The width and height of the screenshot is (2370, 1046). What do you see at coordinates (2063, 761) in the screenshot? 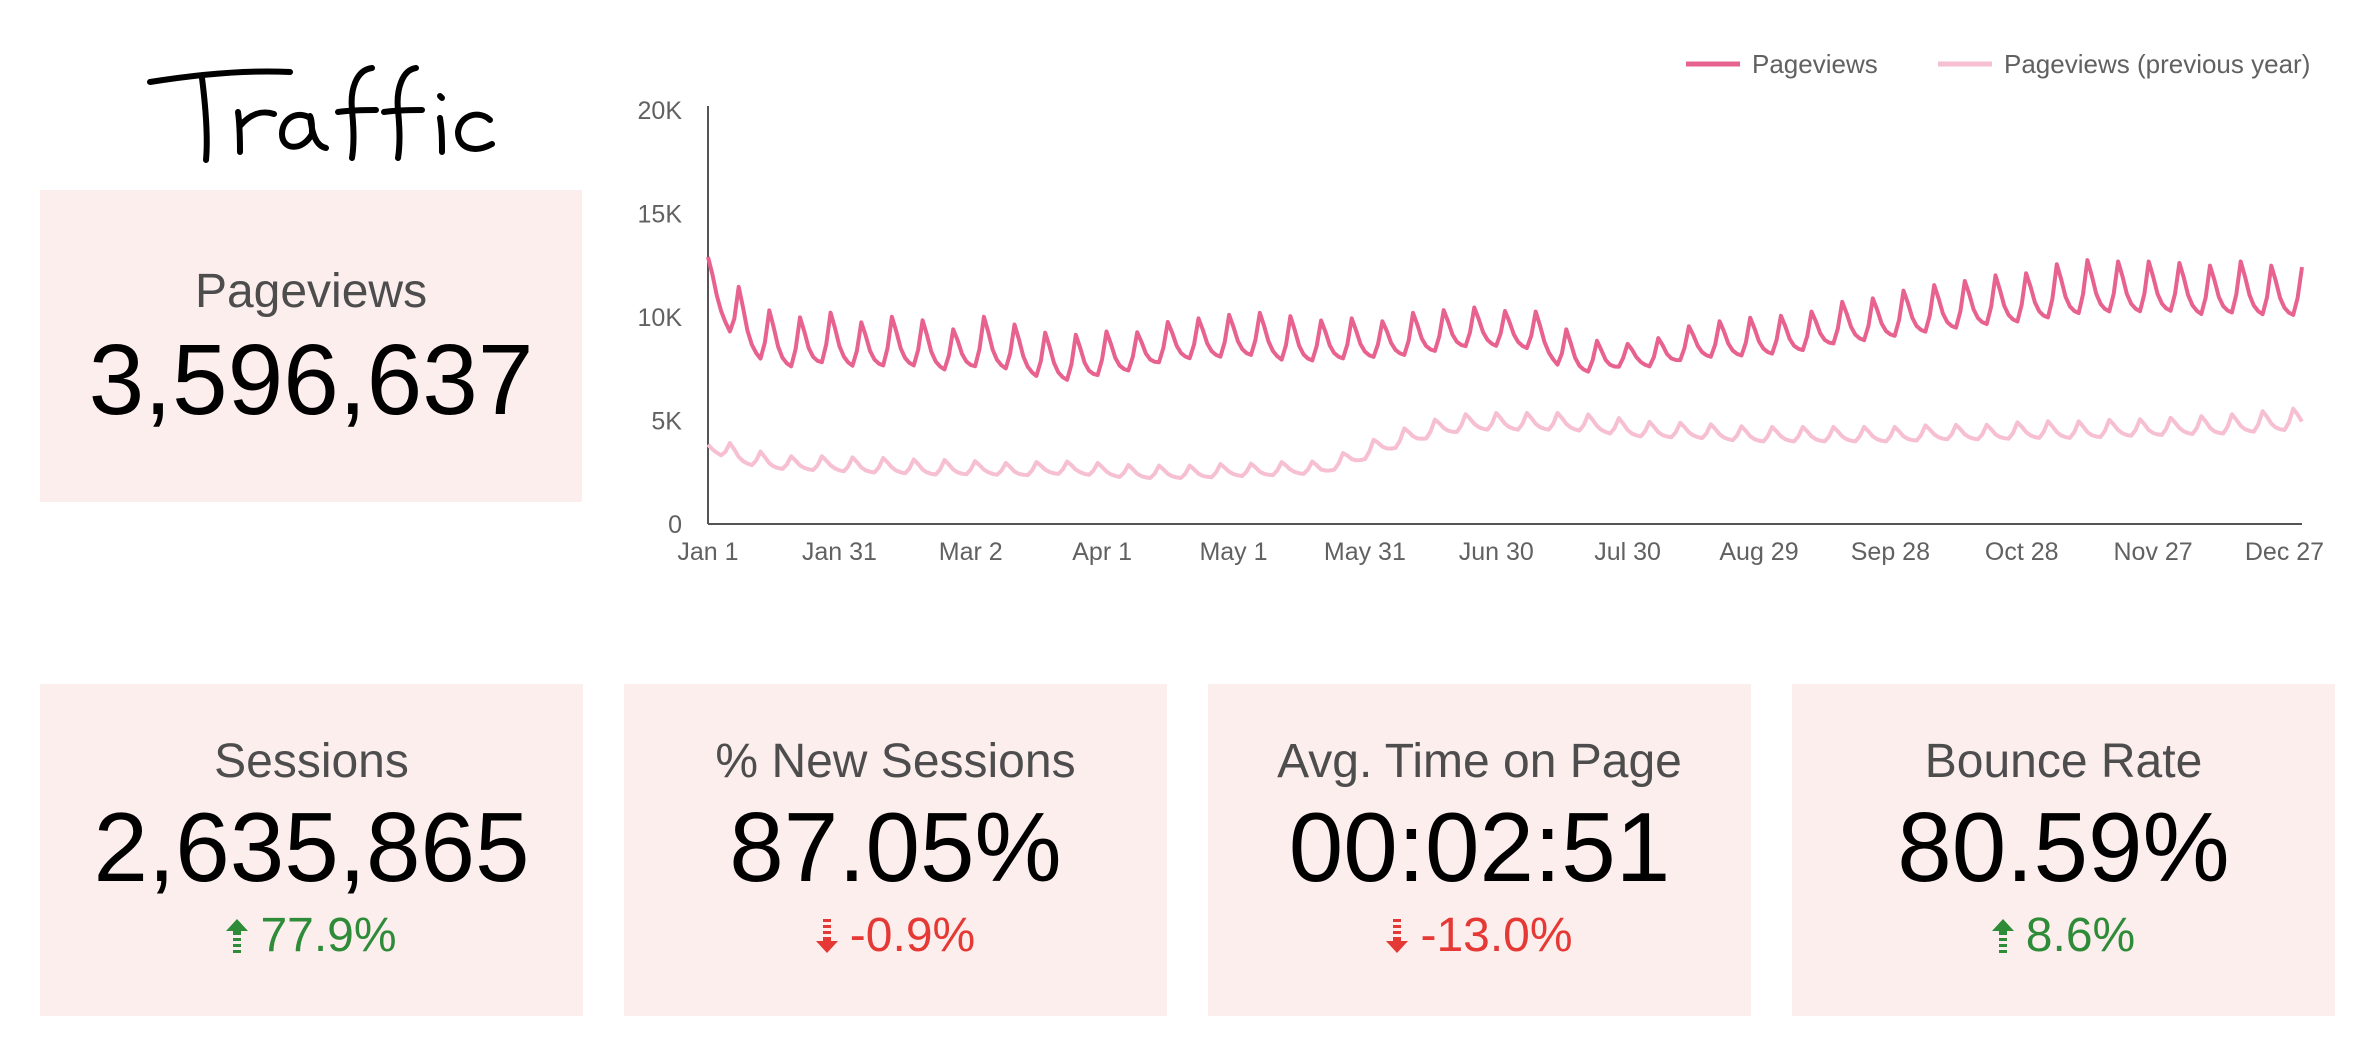
I see `bounce-rate-label: Bounce Rate` at bounding box center [2063, 761].